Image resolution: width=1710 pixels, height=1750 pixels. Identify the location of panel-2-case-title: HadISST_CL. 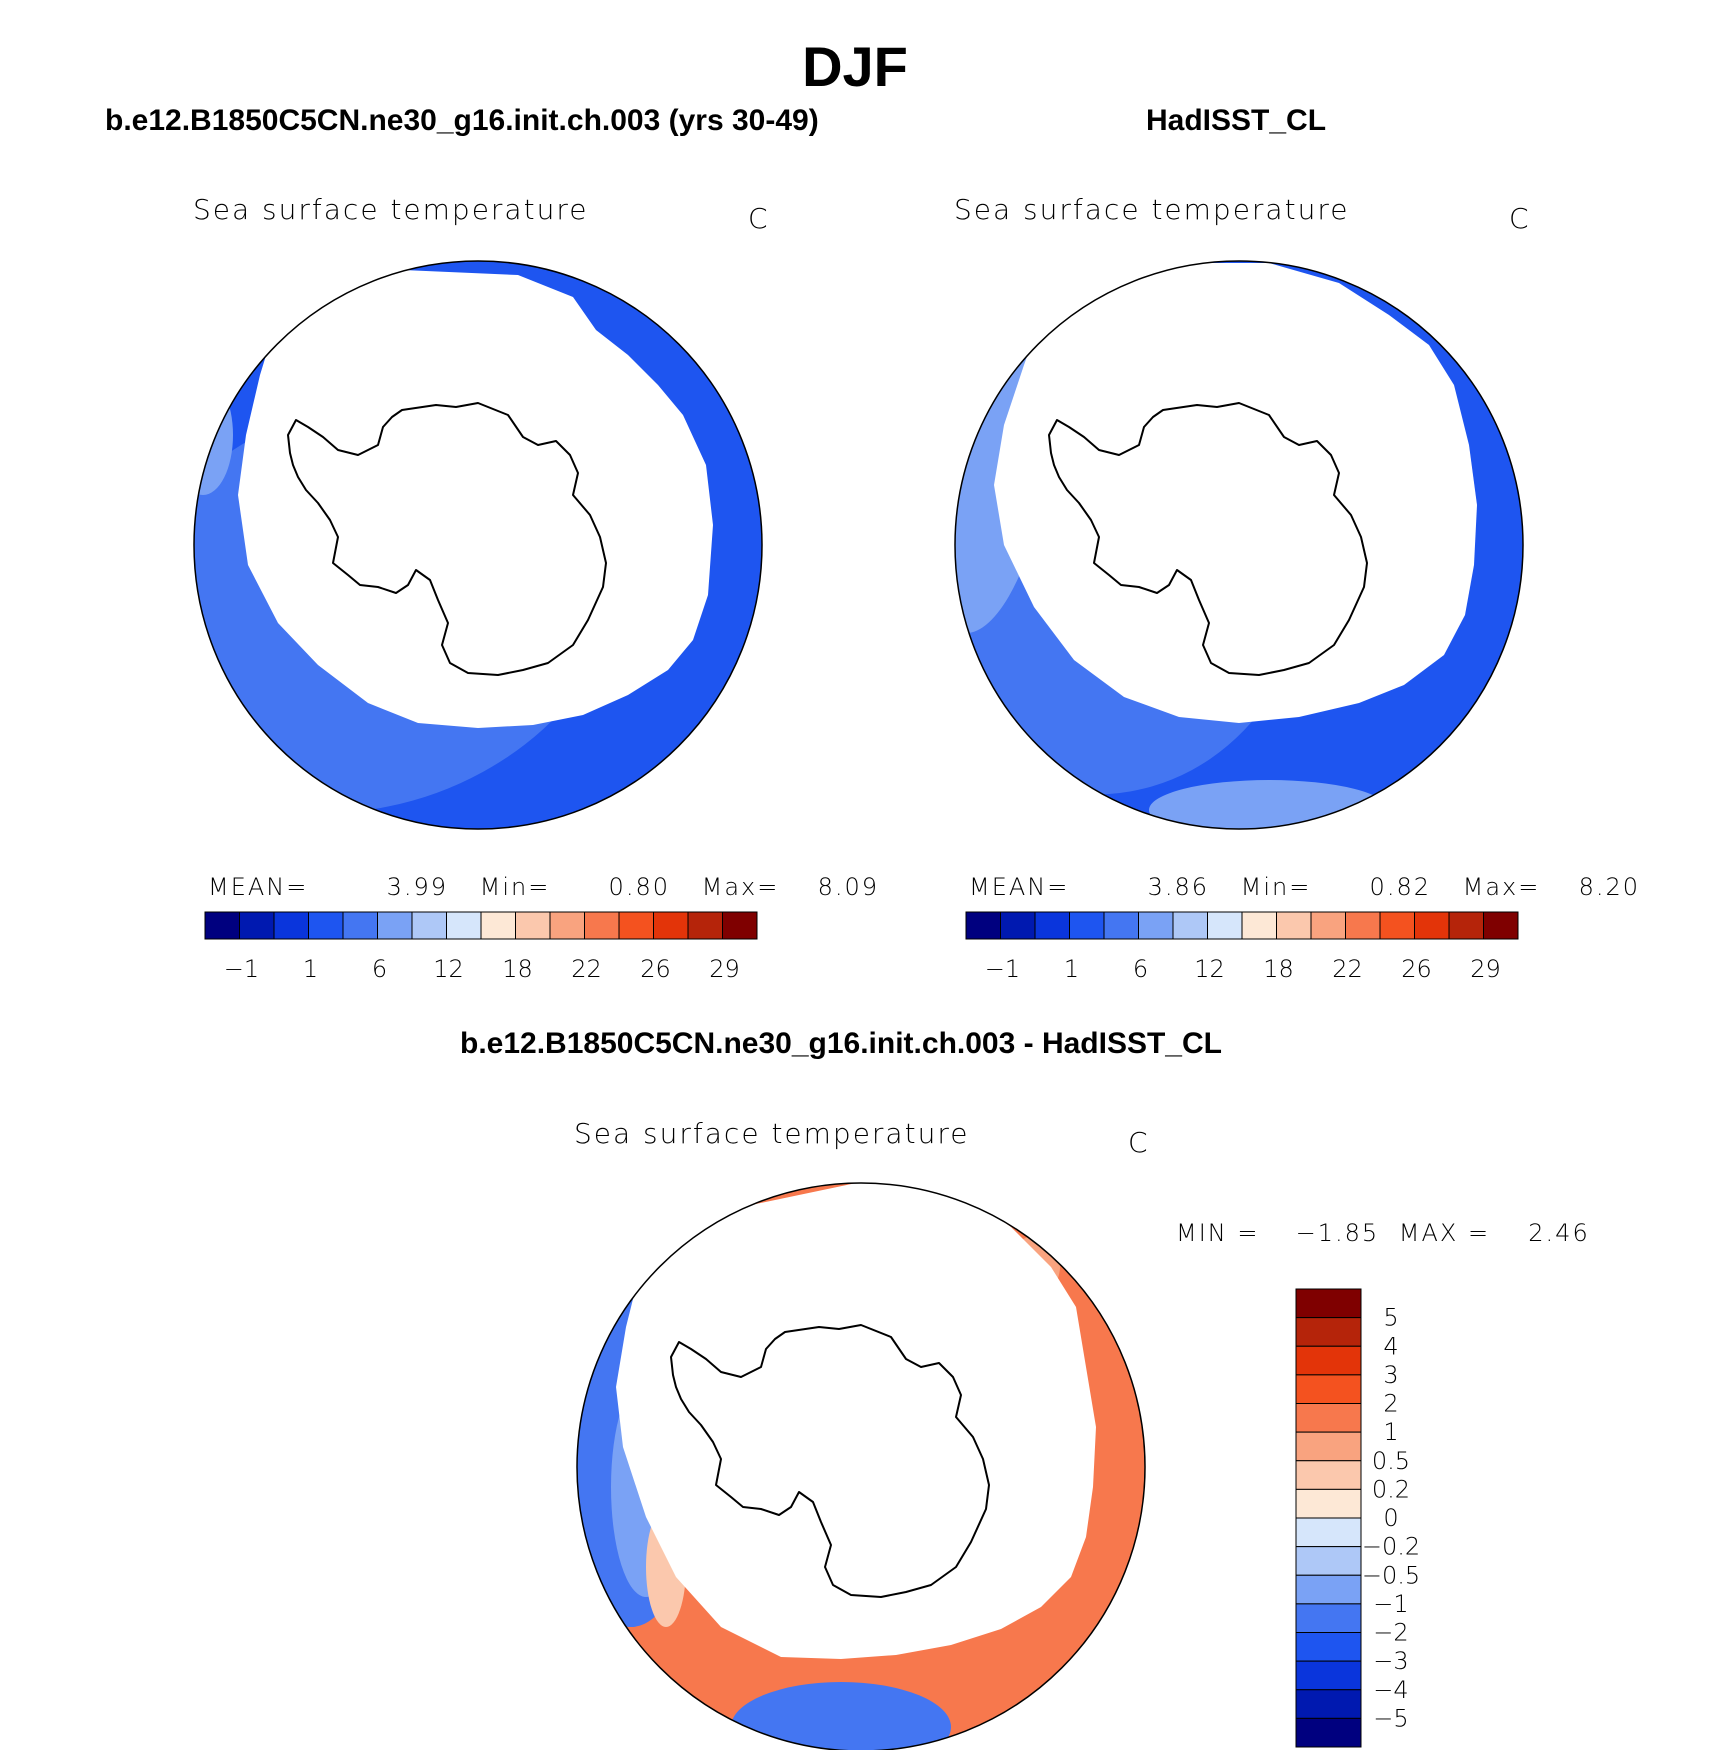
(1236, 120).